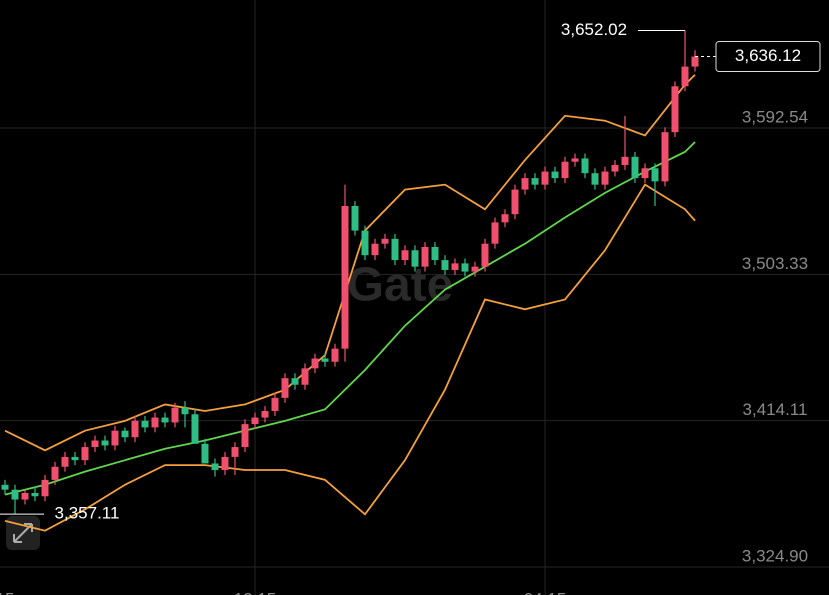 The width and height of the screenshot is (829, 595). I want to click on last-price-label: 3,636.12, so click(768, 55).